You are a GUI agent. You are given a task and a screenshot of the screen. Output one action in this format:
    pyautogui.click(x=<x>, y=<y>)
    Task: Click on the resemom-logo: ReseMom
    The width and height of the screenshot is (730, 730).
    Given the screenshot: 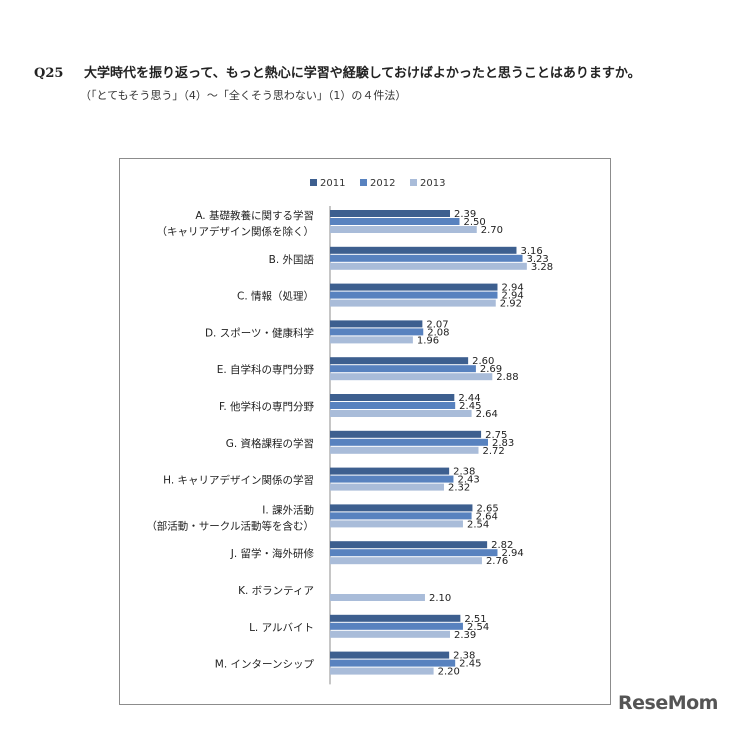 What is the action you would take?
    pyautogui.click(x=668, y=703)
    